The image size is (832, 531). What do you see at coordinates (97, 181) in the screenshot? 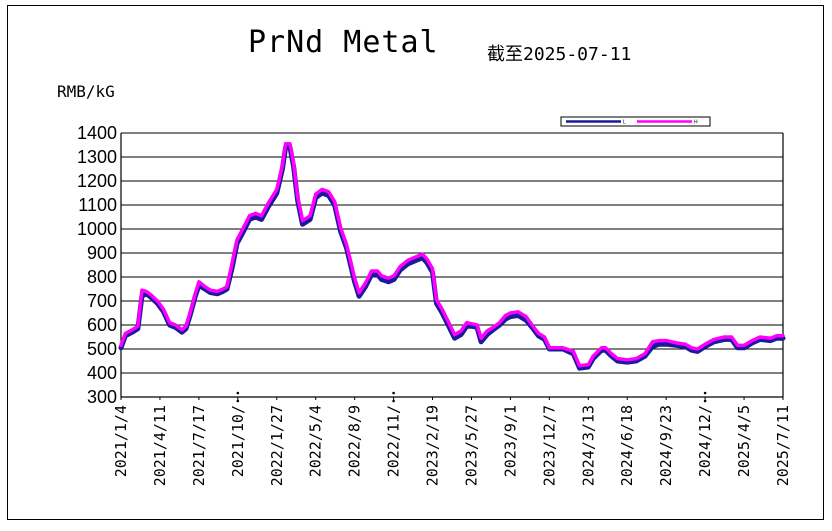
I see `y-tick-label: 1200` at bounding box center [97, 181].